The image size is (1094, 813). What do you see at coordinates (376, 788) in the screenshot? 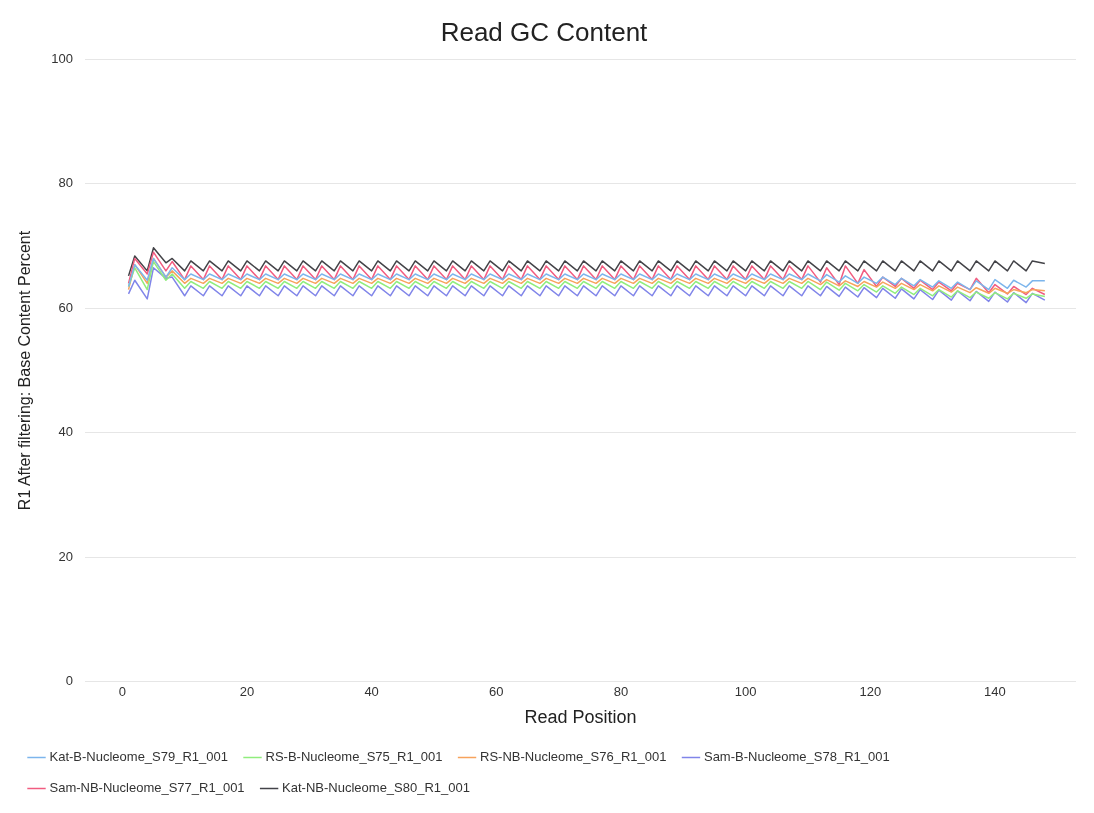
I see `legend-label: Kat-NB-Nucleome_S80_R1_001` at bounding box center [376, 788].